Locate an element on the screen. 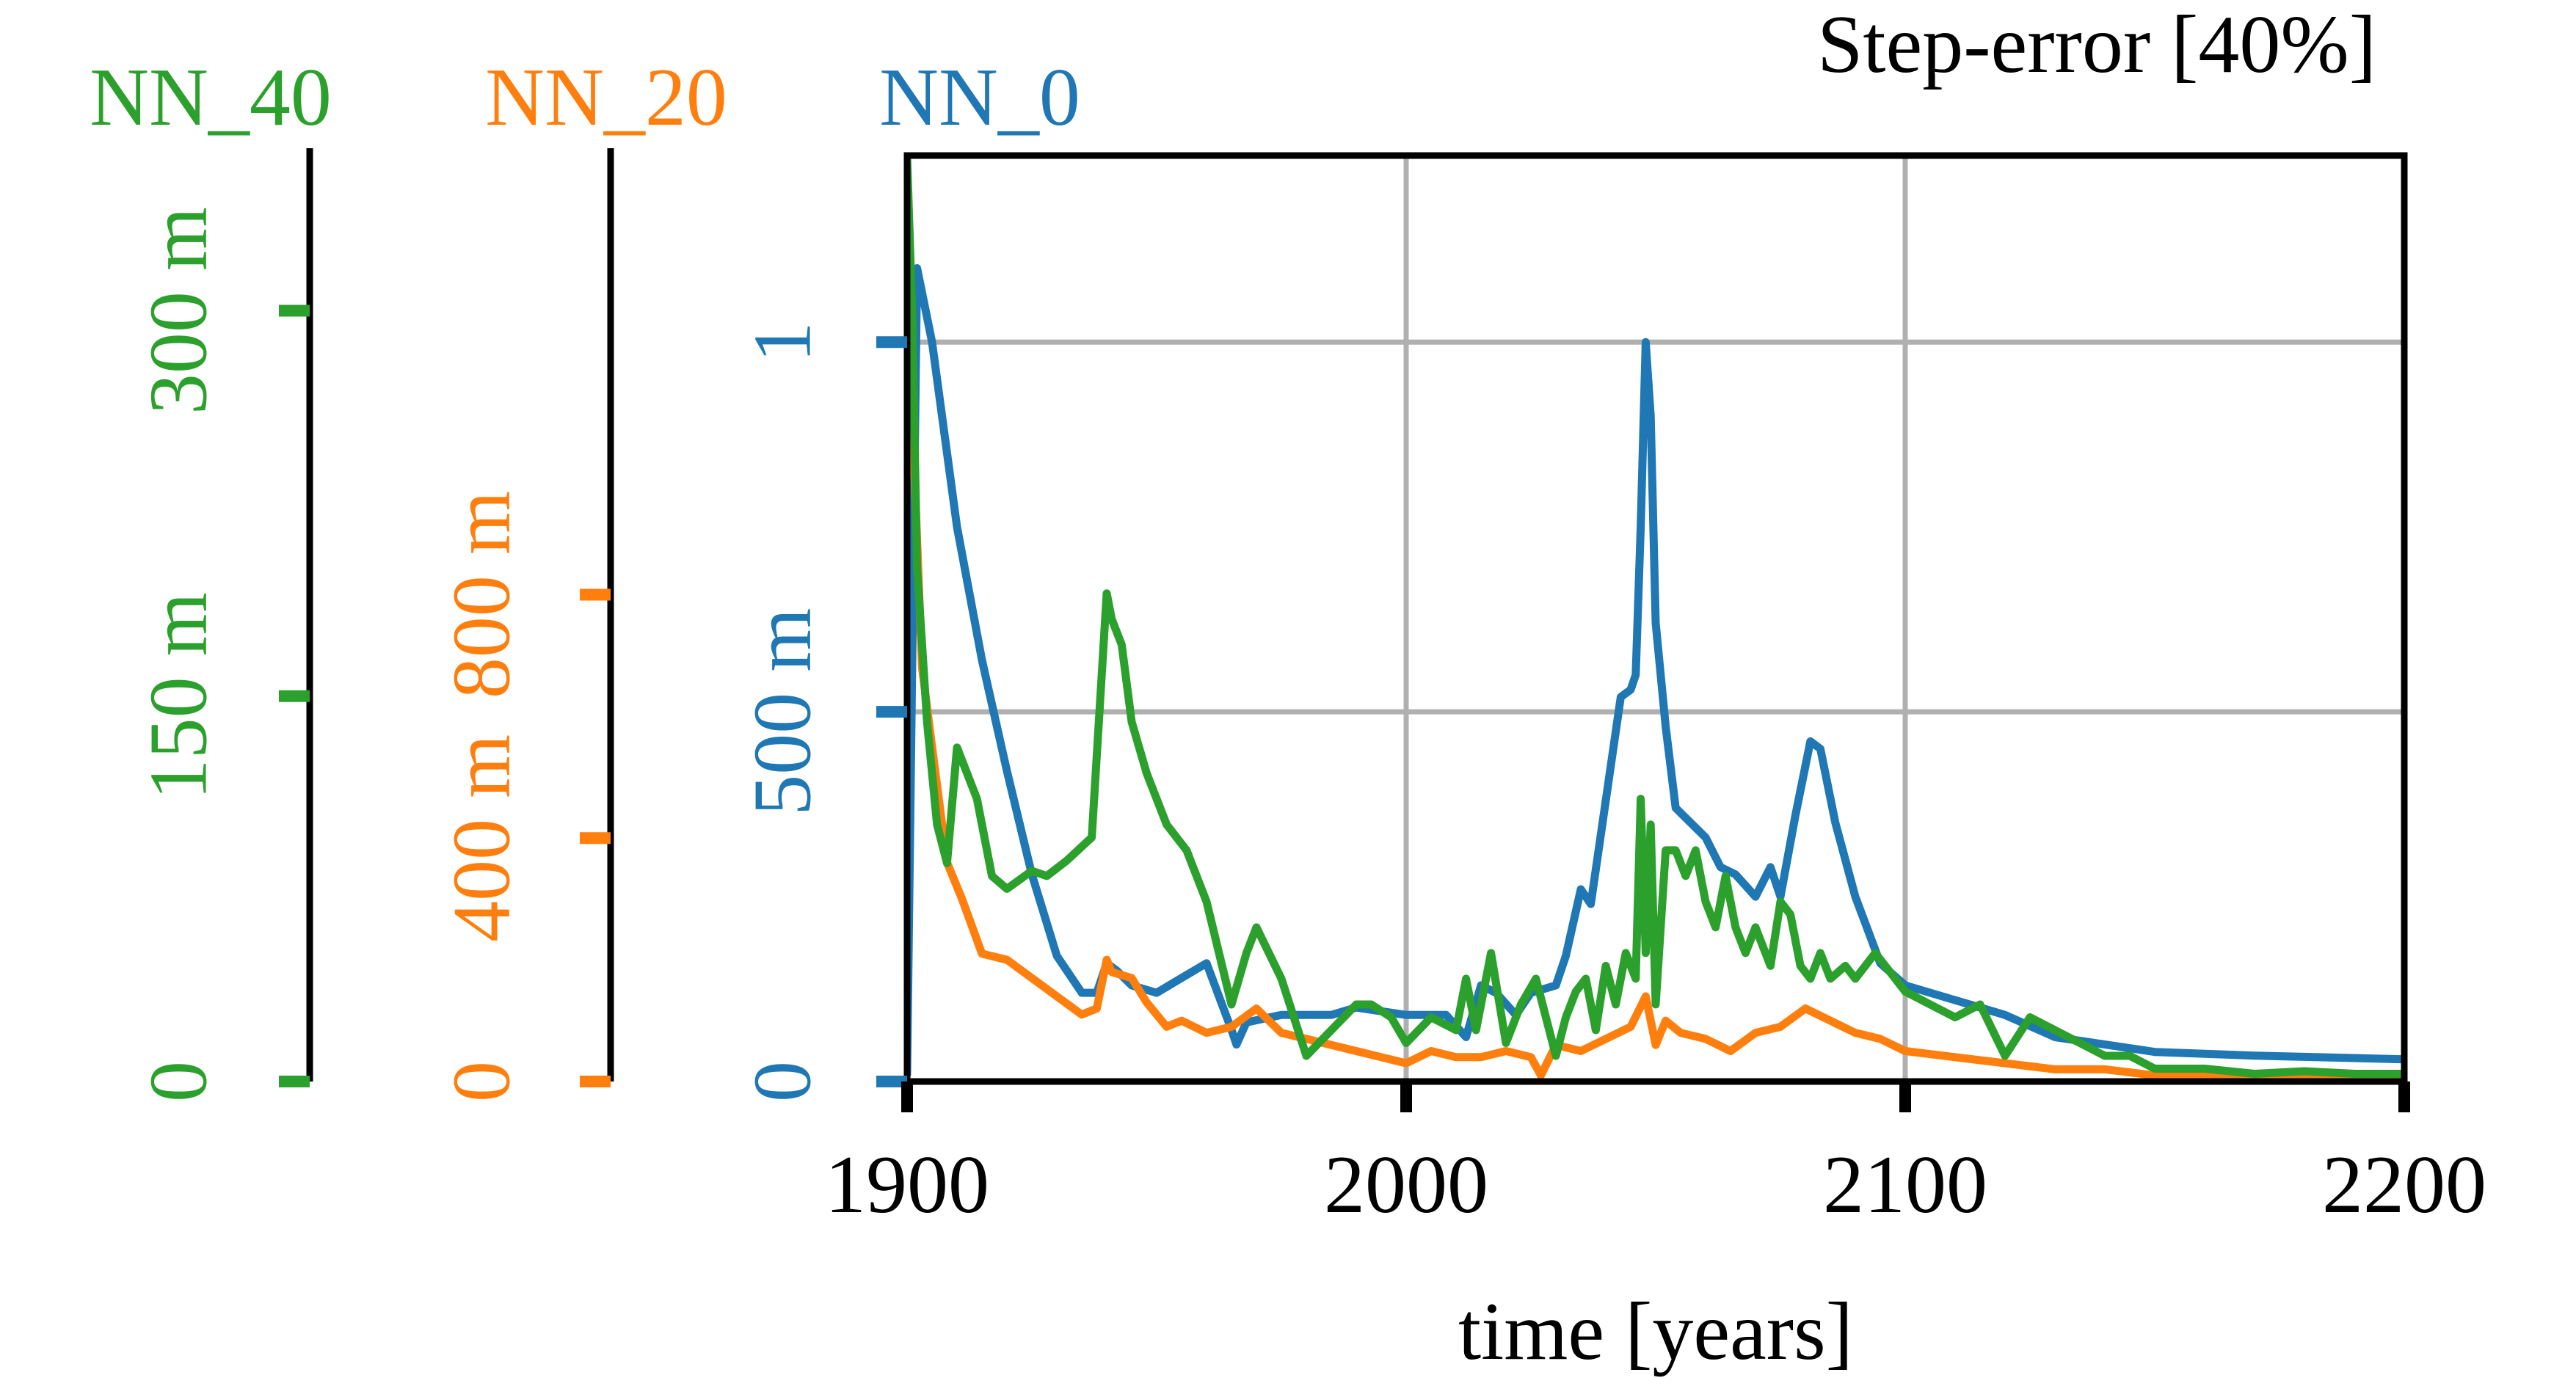 This screenshot has height=1386, width=2576. axis-2-tick-label-1: 500 m is located at coordinates (783, 712).